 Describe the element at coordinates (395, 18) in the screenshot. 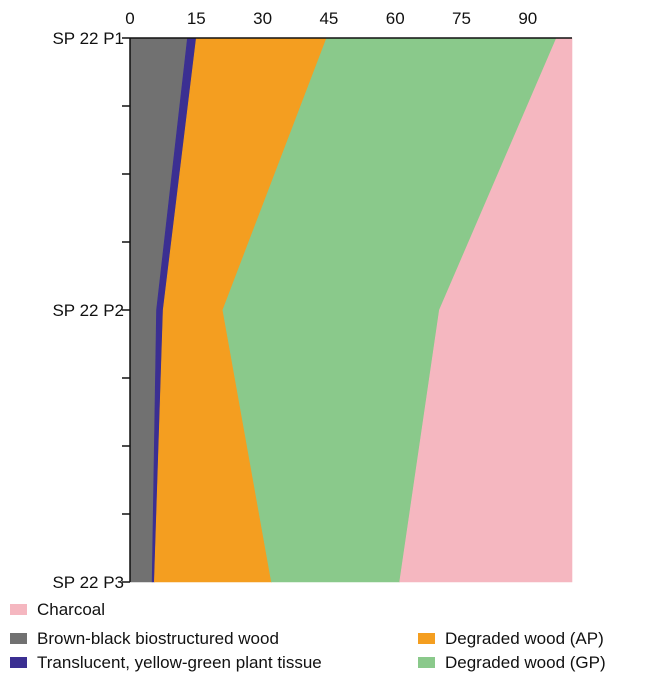

I see `x-tick-label: 60` at that location.